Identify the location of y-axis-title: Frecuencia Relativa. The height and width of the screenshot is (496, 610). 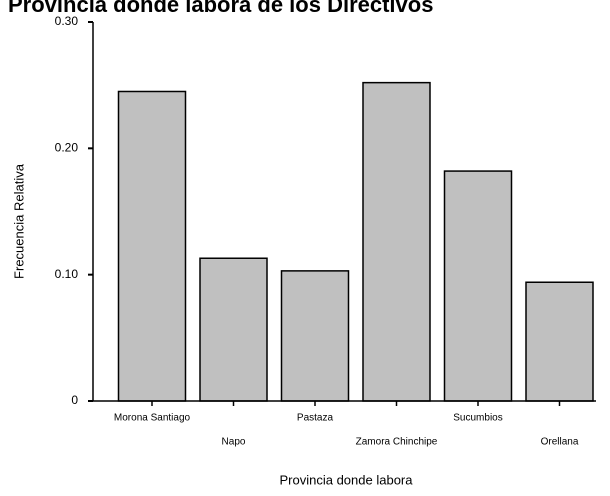
(18, 221).